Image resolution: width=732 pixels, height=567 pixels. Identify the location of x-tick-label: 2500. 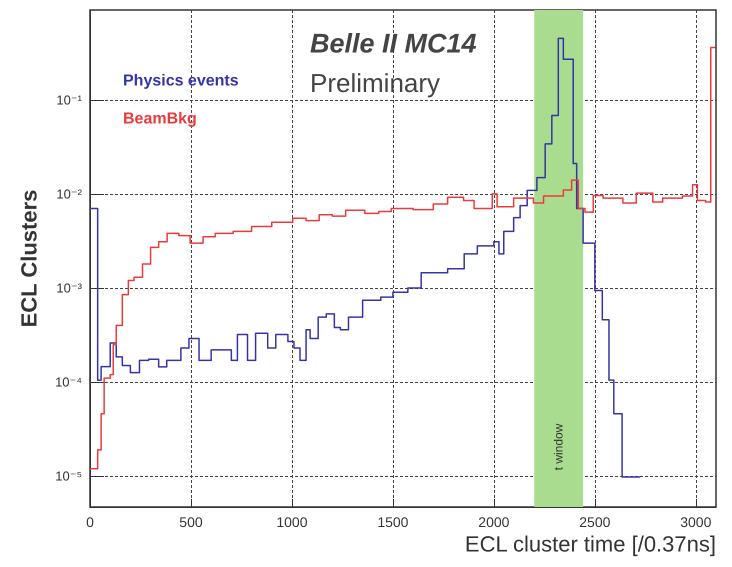
(595, 522).